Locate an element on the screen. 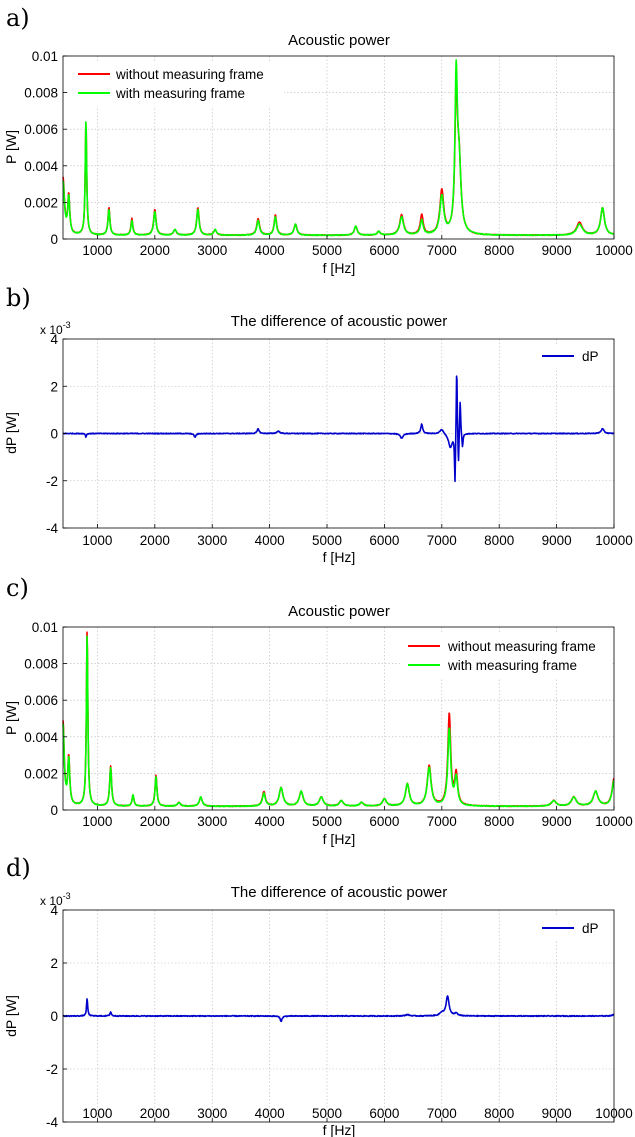 The width and height of the screenshot is (635, 1137). panel-label: b) is located at coordinates (18, 298).